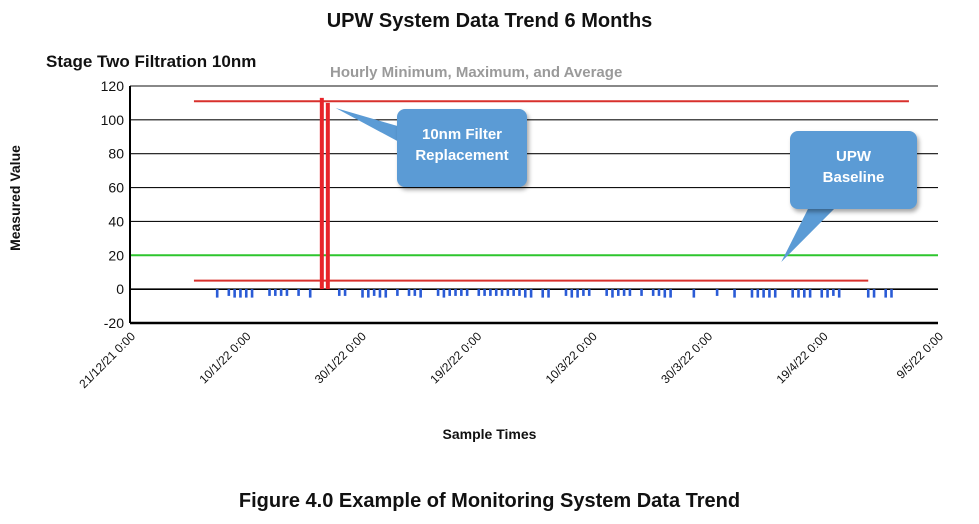  What do you see at coordinates (113, 120) in the screenshot?
I see `y-tick-label: 100` at bounding box center [113, 120].